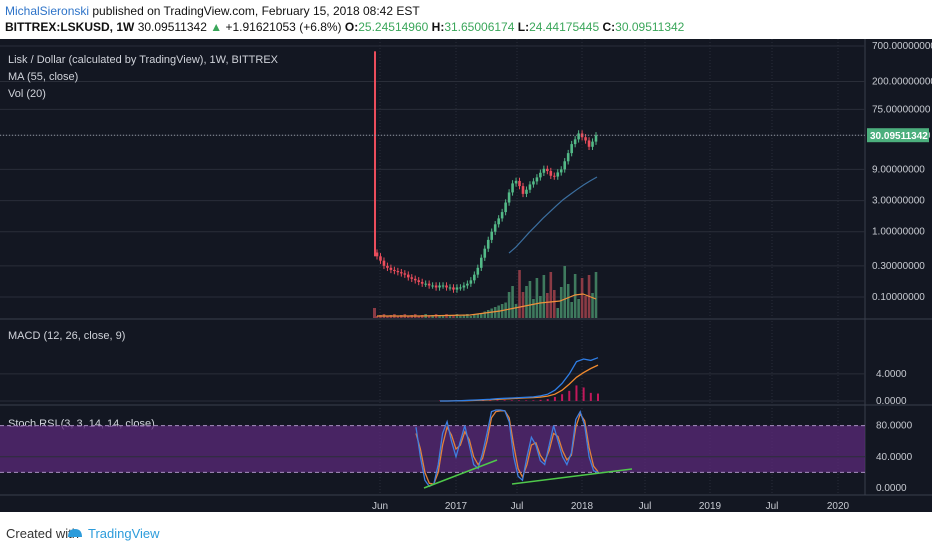  What do you see at coordinates (380, 506) in the screenshot?
I see `x-tick-label: Jun` at bounding box center [380, 506].